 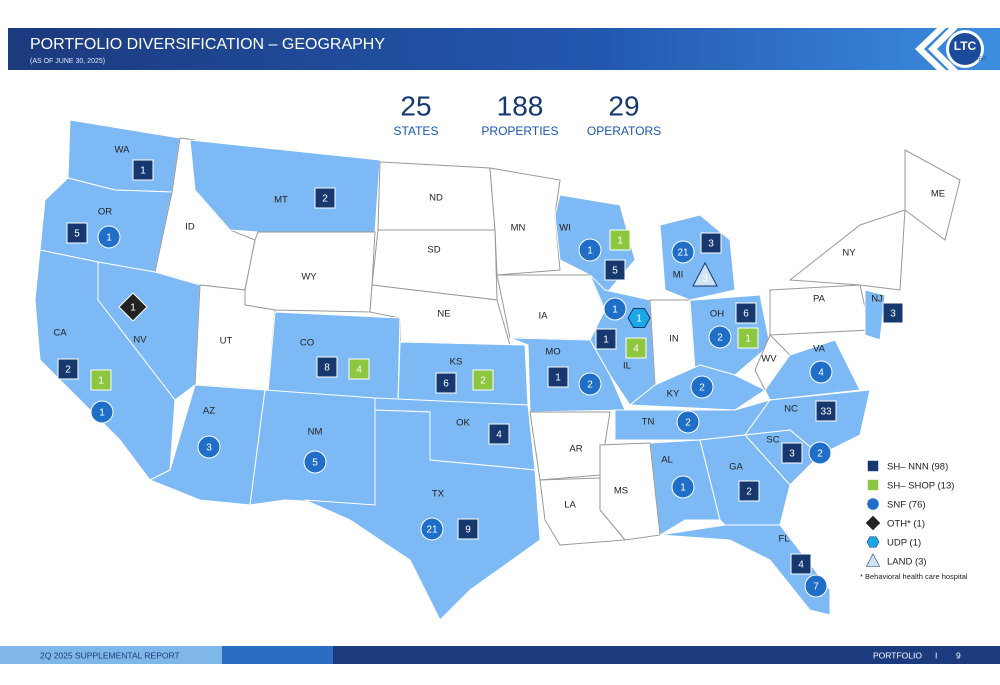 What do you see at coordinates (504, 49) in the screenshot?
I see `header-band` at bounding box center [504, 49].